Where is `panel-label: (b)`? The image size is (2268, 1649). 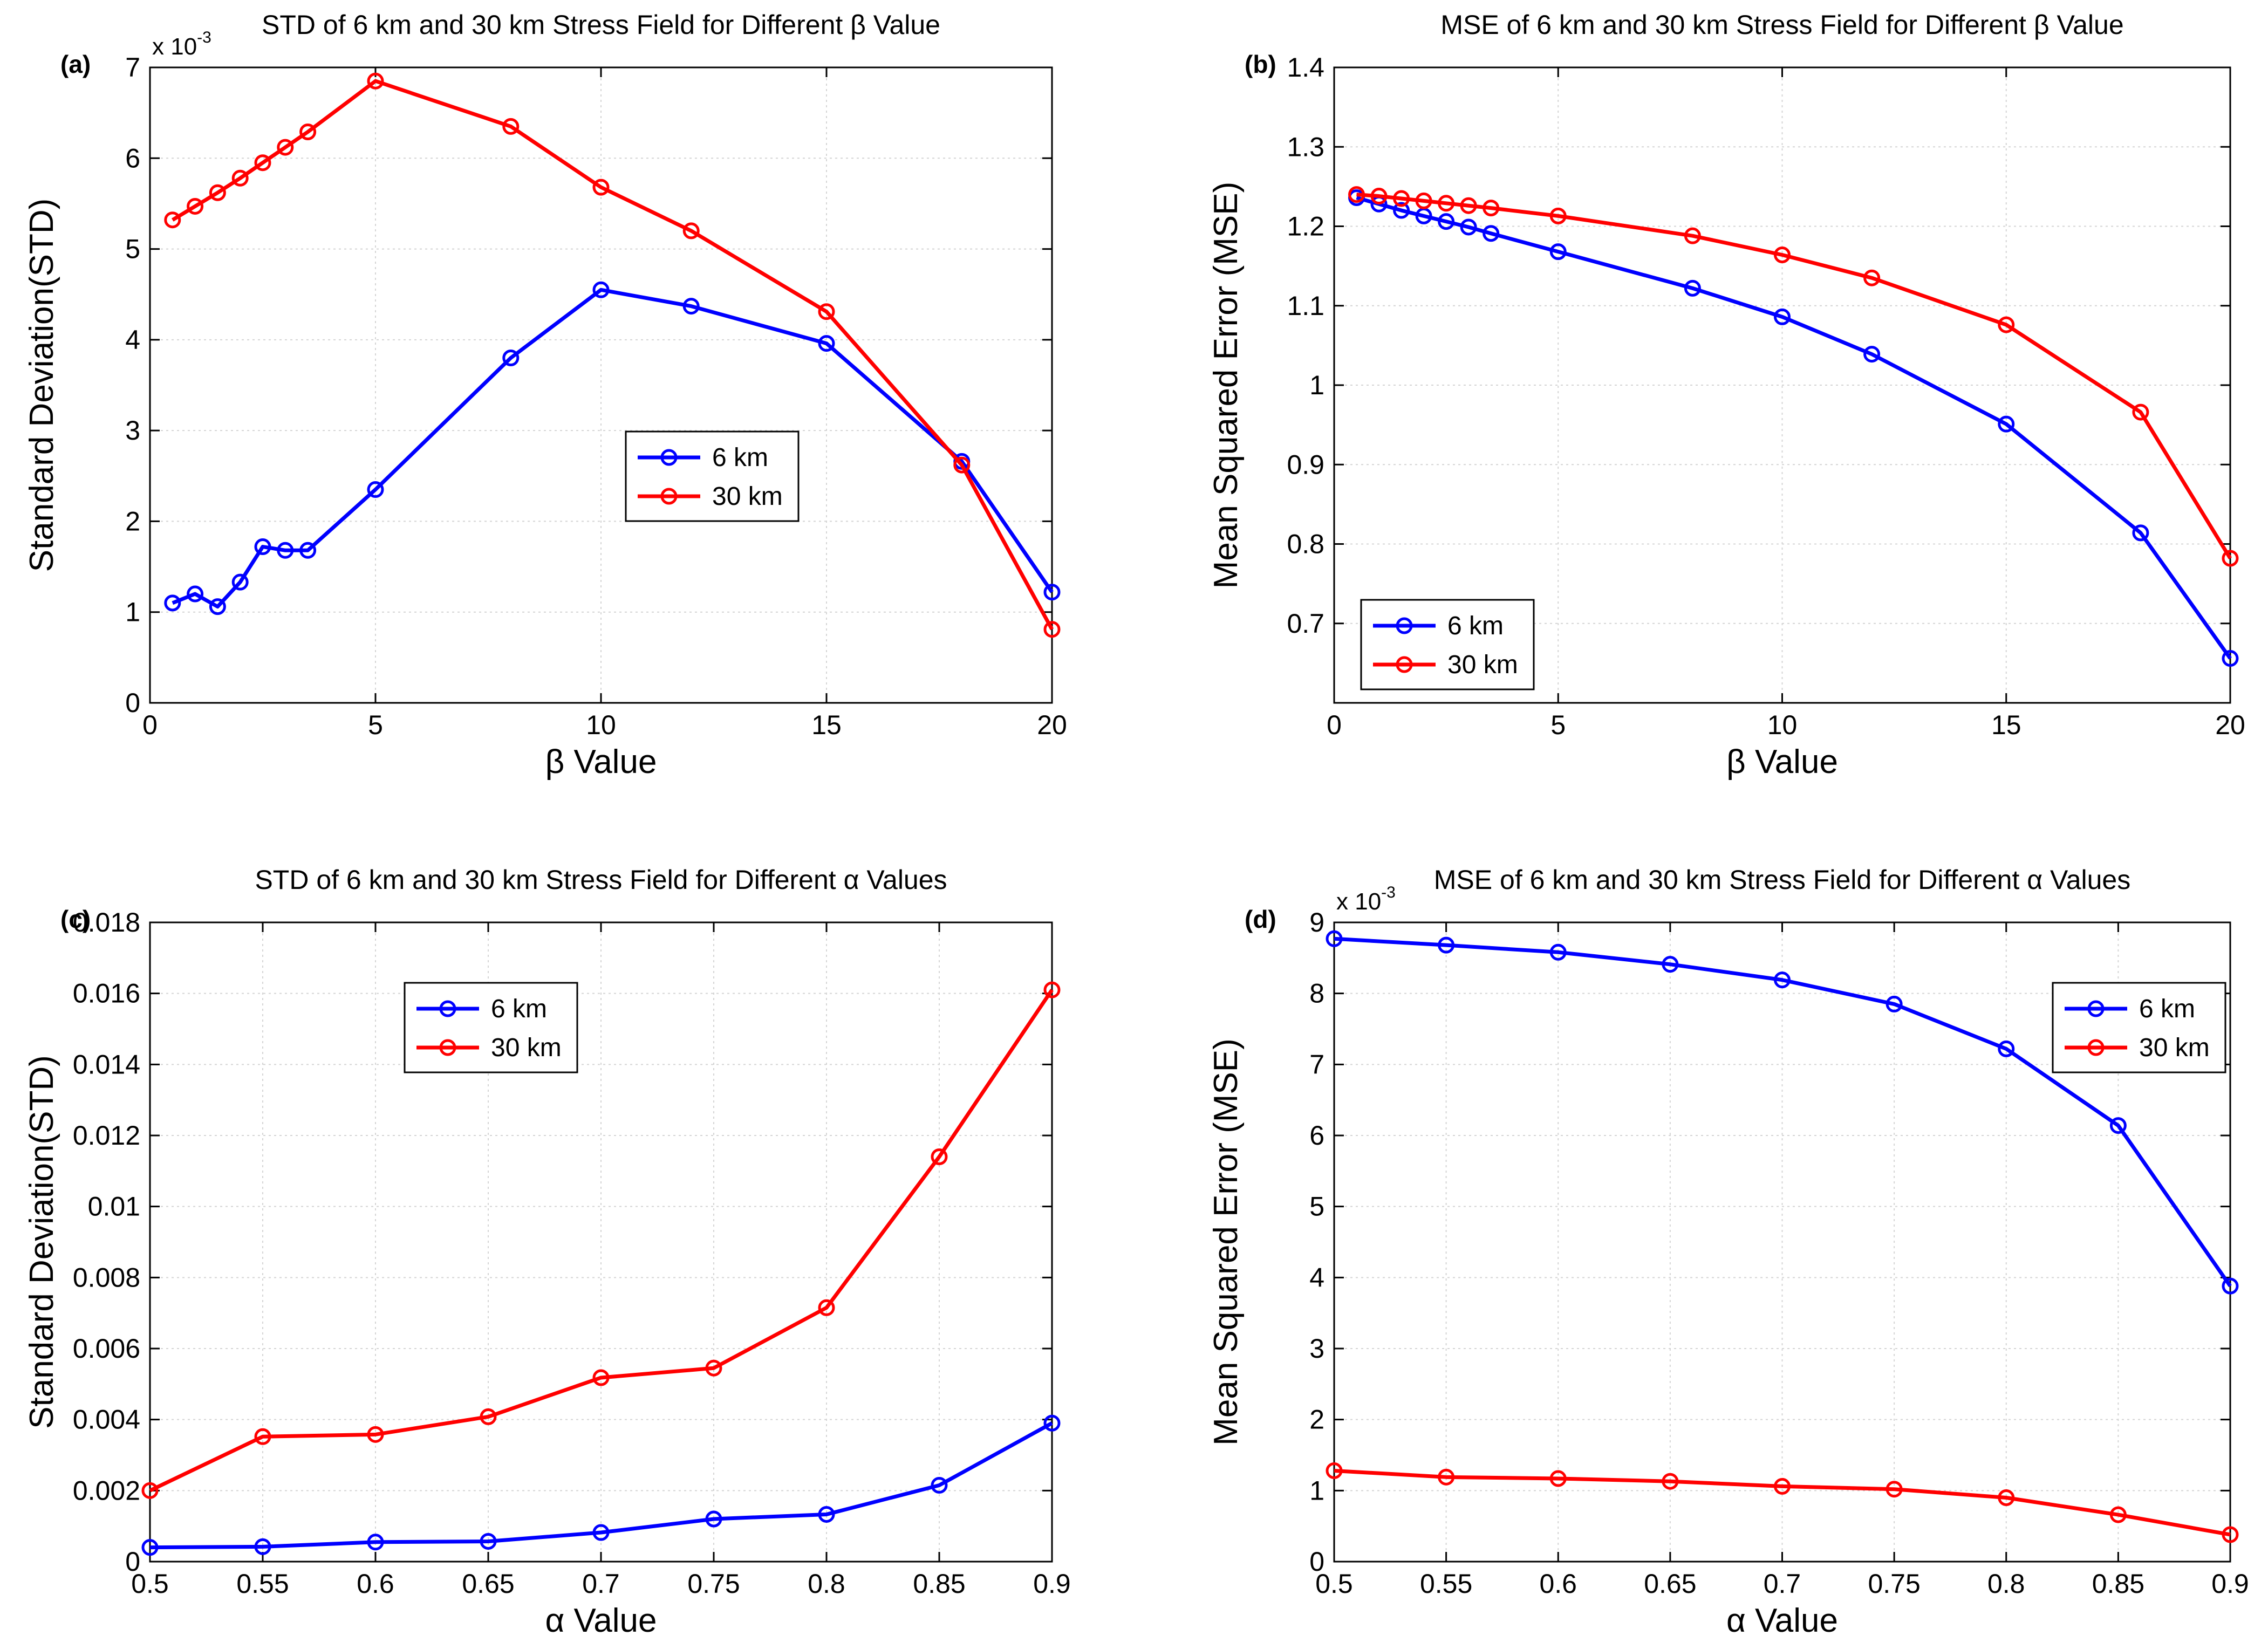
panel-label: (b) is located at coordinates (1260, 64).